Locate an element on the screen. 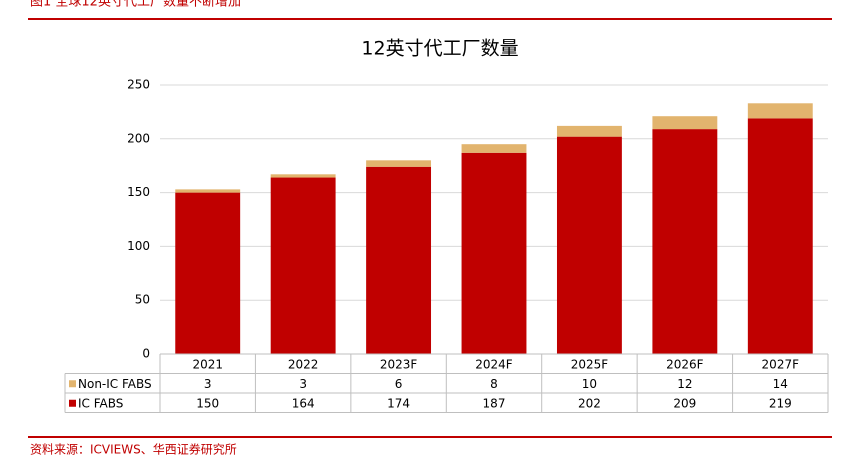 The height and width of the screenshot is (463, 847). data-label: 187 is located at coordinates (494, 403).